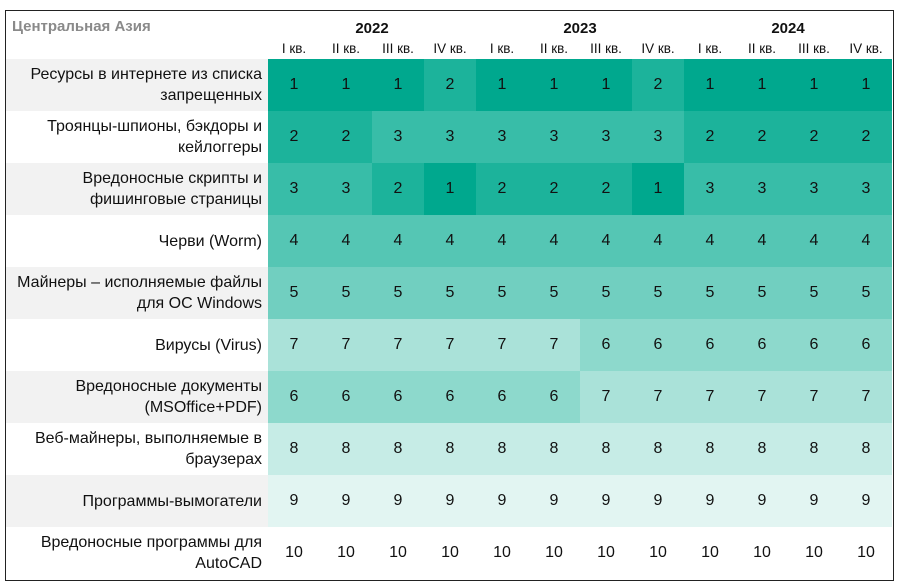 The height and width of the screenshot is (587, 899). What do you see at coordinates (866, 48) in the screenshot?
I see `quarter-label: IV кв.` at bounding box center [866, 48].